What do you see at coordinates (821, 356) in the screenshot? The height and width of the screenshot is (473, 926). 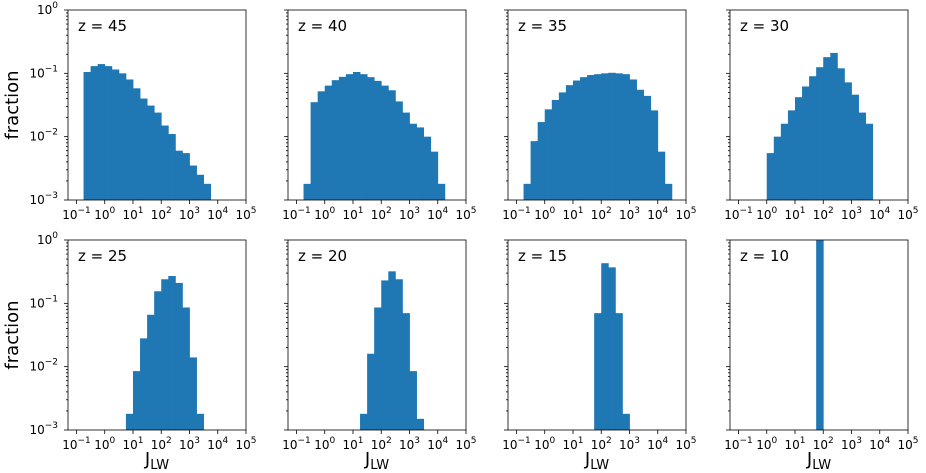 I see `subplot-z10: 10⁻¹ 10⁰ 10¹ 10² 10³ 10⁴ 10⁵ z = 10 JLW` at bounding box center [821, 356].